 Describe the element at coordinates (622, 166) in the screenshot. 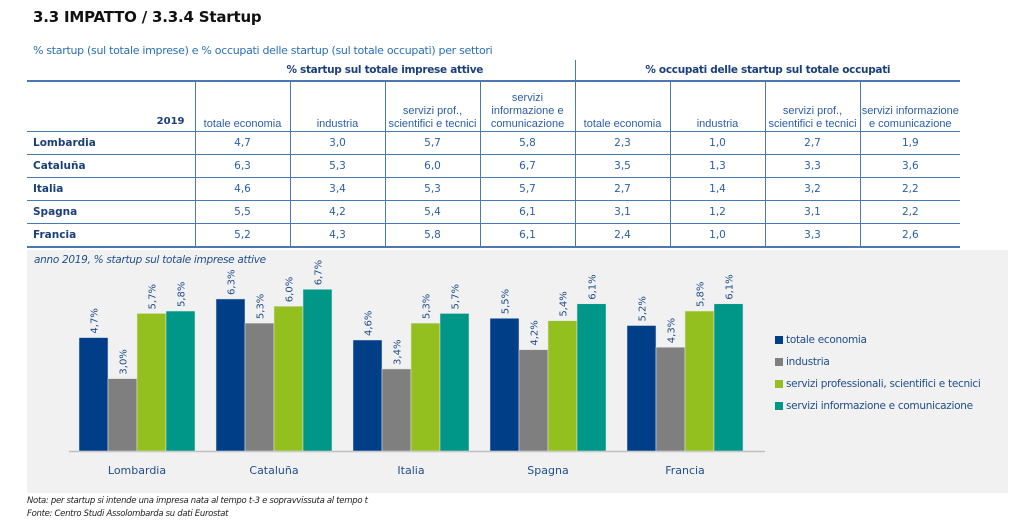

I see `table-cell: 3,5` at that location.